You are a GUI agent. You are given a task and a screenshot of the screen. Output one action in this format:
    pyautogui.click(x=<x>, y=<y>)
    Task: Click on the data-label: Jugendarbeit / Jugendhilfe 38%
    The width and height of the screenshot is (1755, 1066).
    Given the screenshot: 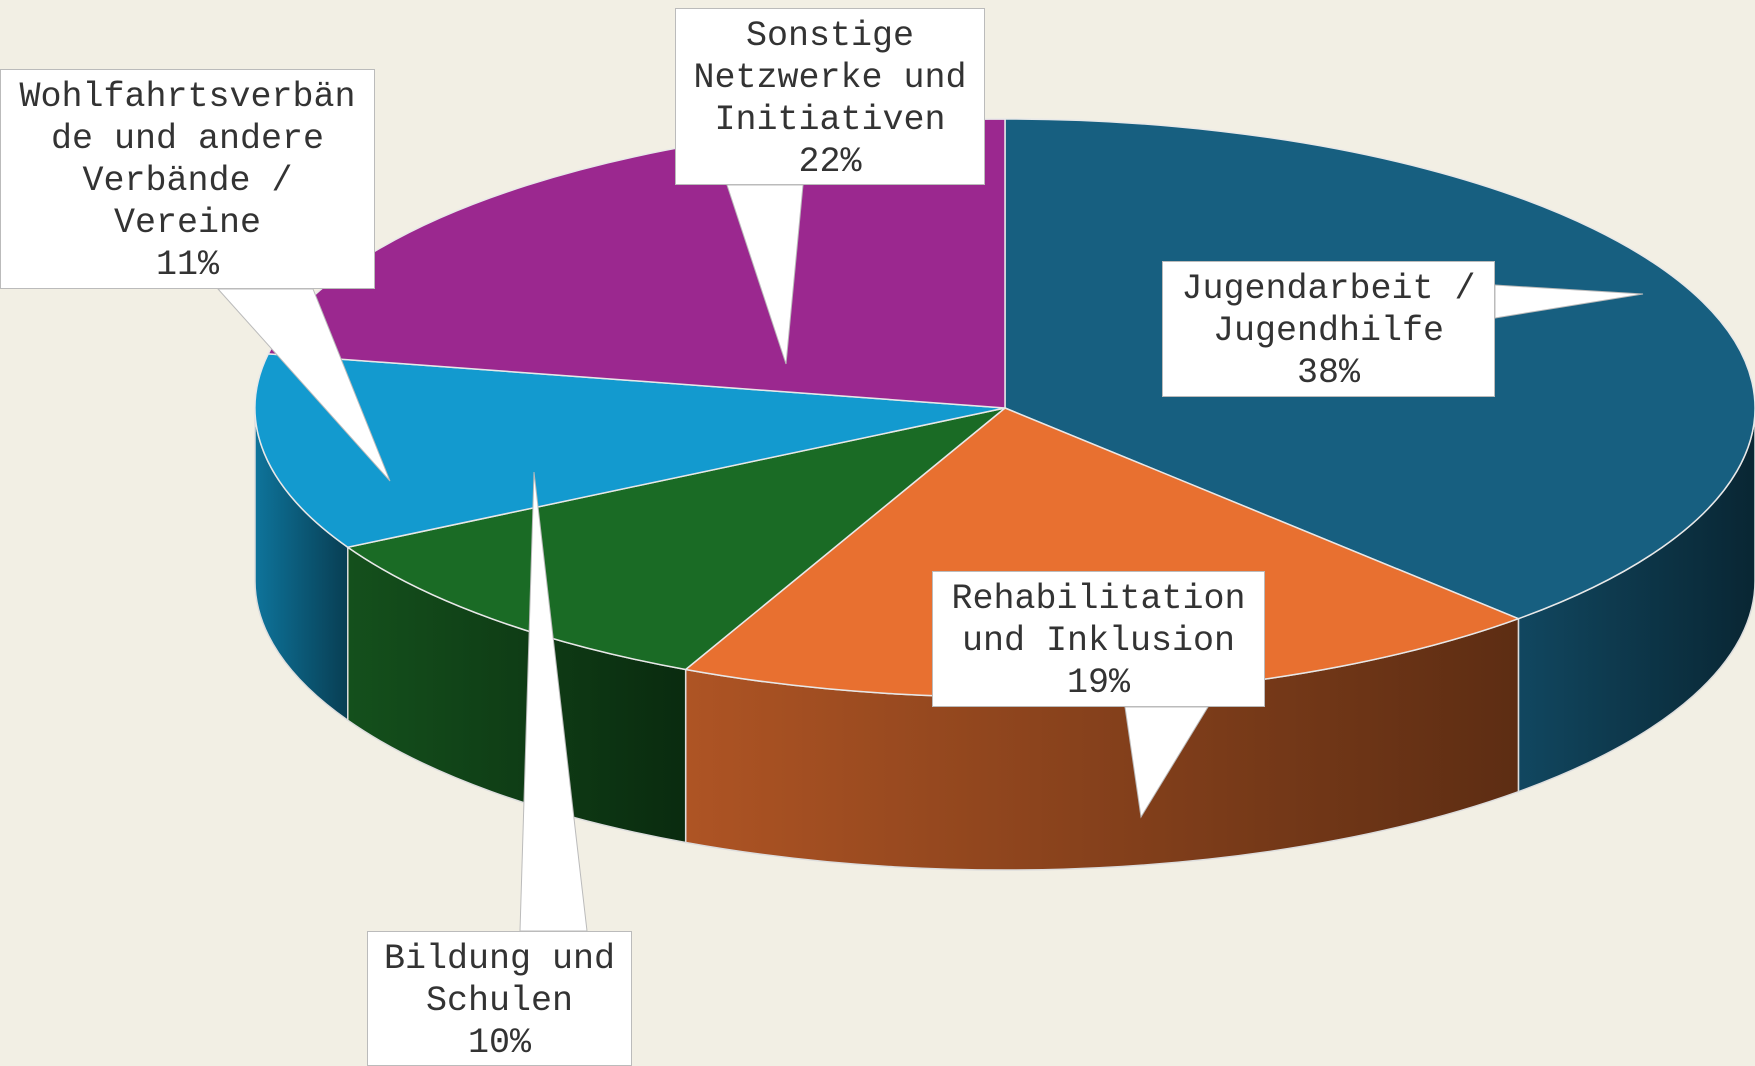 What is the action you would take?
    pyautogui.click(x=1328, y=329)
    